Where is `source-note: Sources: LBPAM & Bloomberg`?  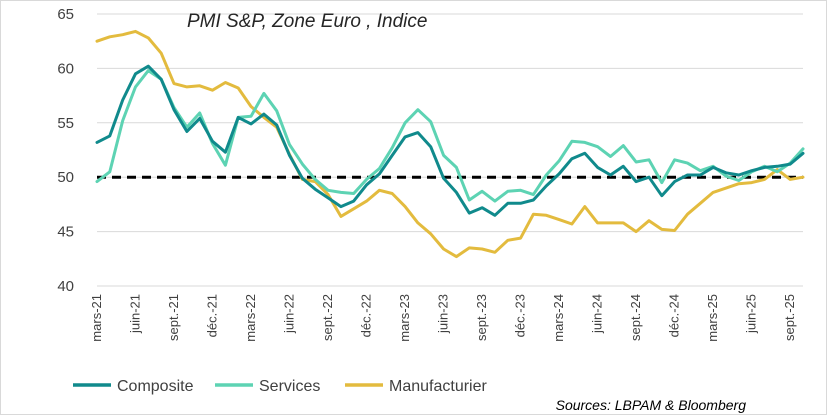 source-note: Sources: LBPAM & Bloomberg is located at coordinates (651, 405).